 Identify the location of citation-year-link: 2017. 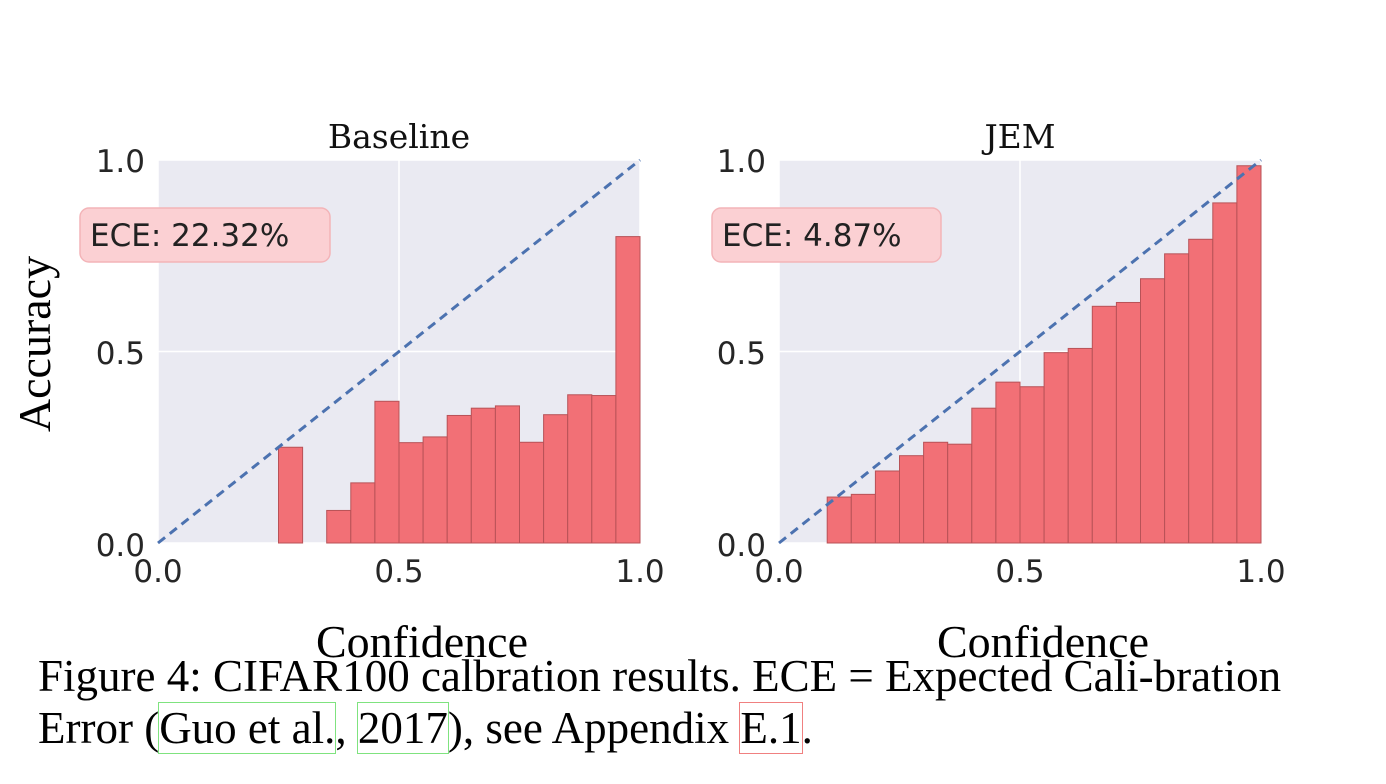
(402, 728).